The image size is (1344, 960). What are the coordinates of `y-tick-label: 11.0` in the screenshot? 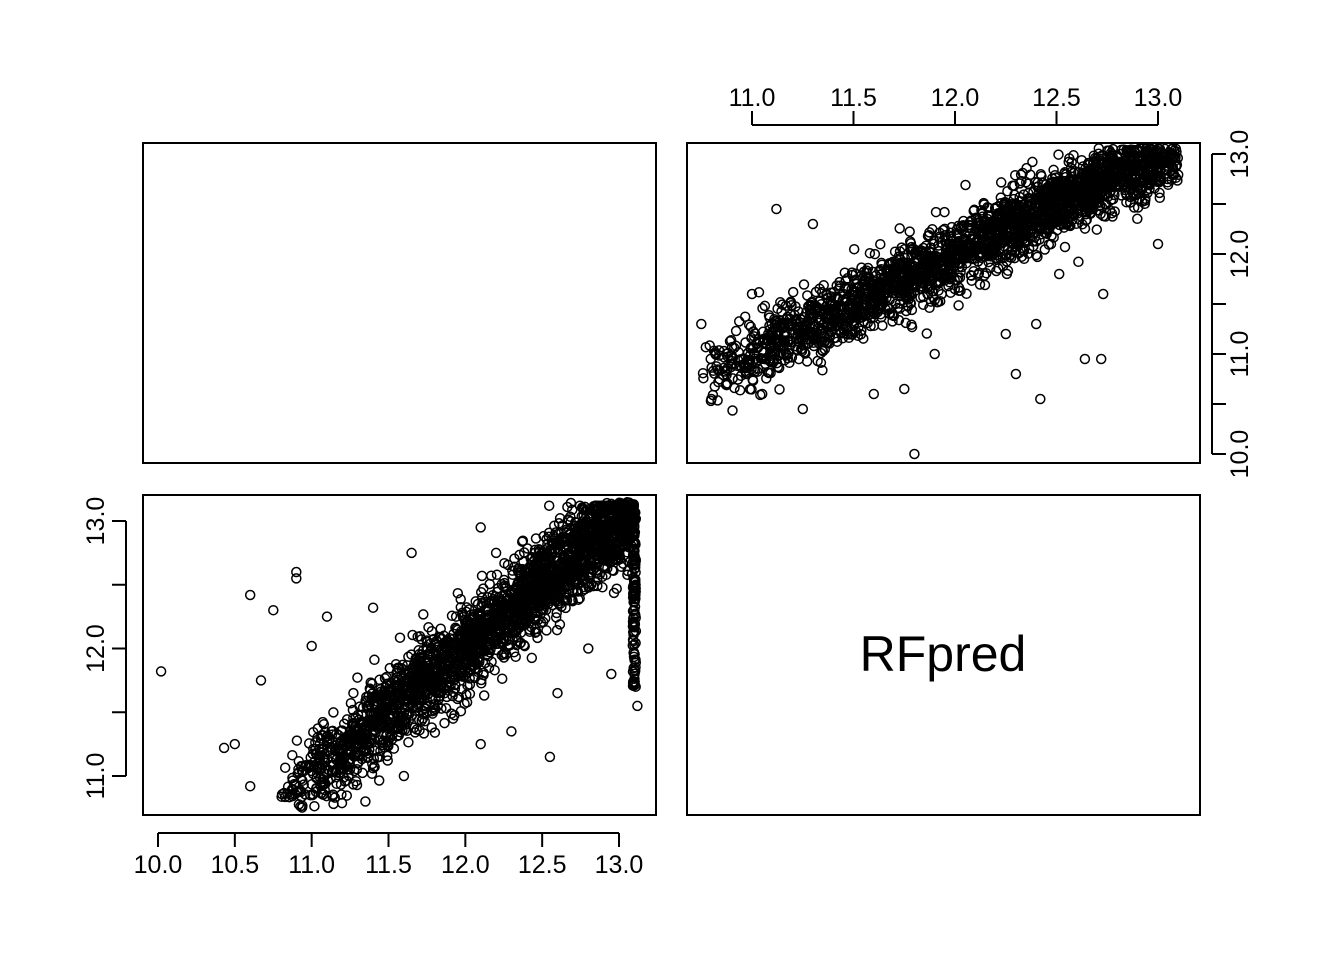 It's located at (1240, 354).